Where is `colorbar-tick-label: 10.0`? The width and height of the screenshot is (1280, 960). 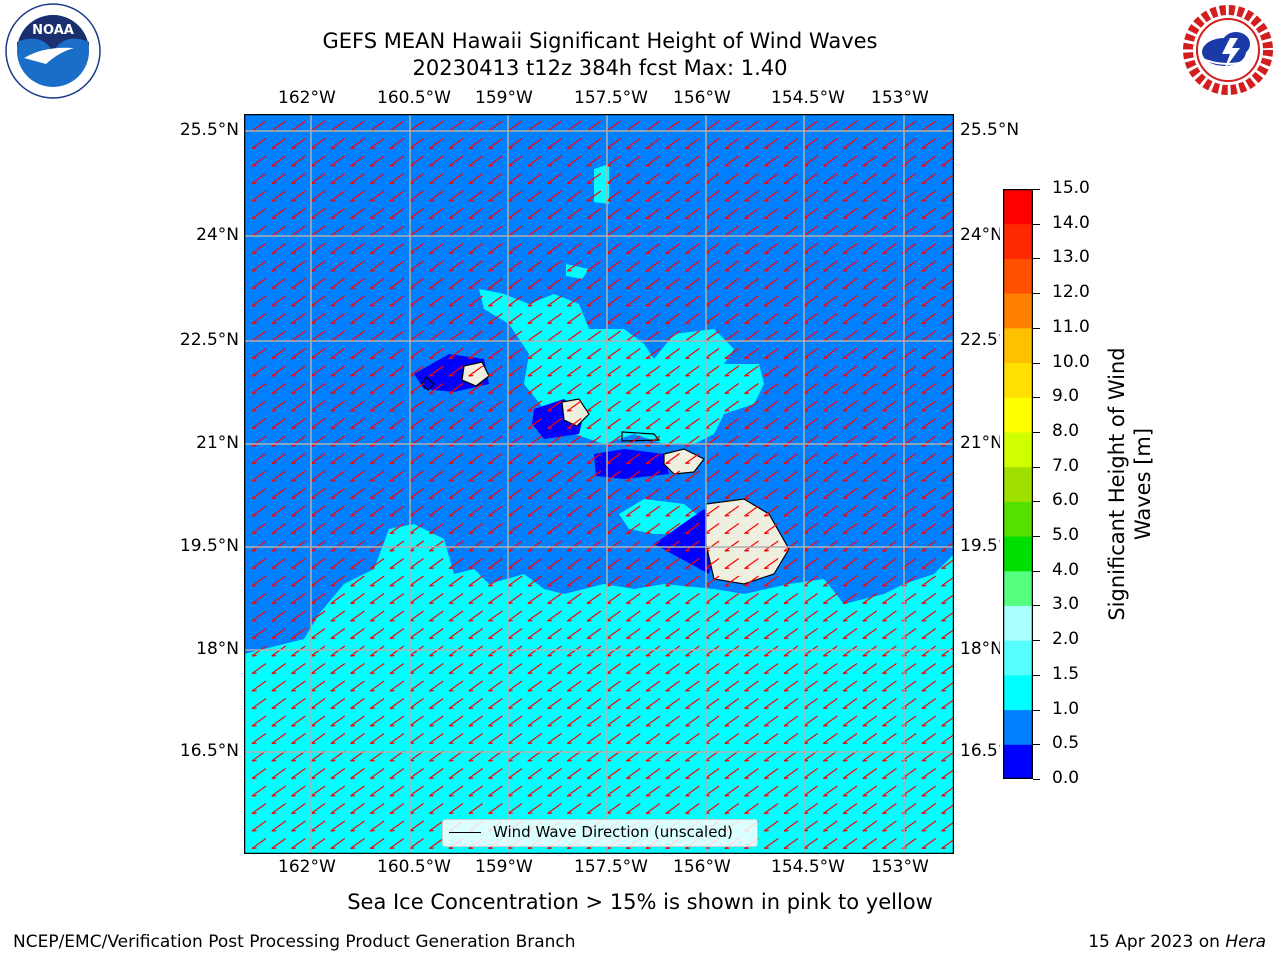 colorbar-tick-label: 10.0 is located at coordinates (1071, 361).